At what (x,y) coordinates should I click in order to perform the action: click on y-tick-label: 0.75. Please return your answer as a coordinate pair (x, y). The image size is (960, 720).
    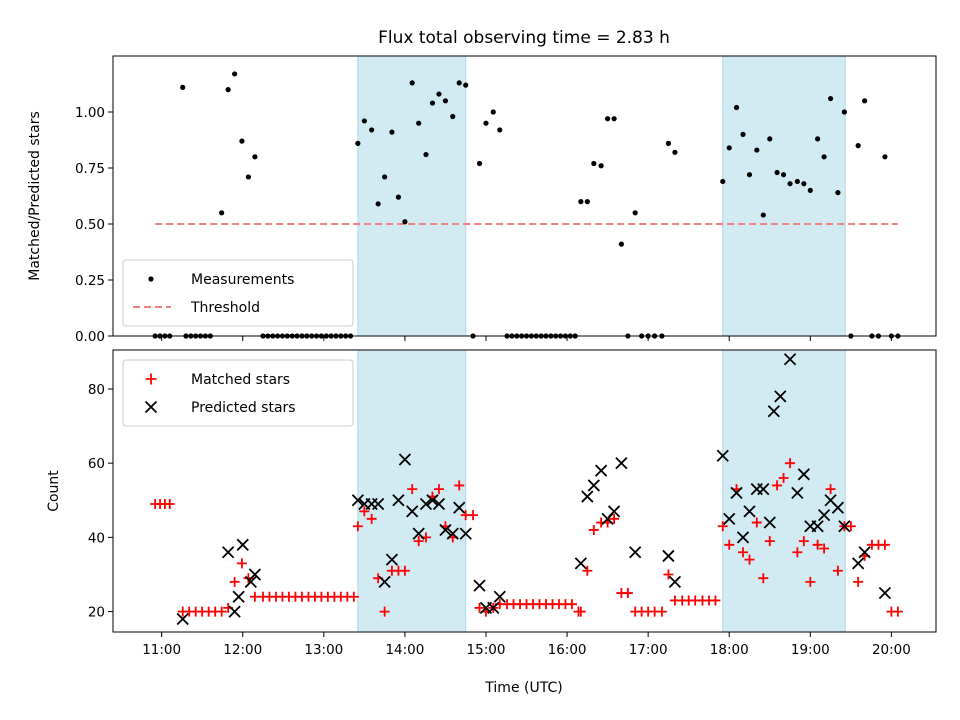
    Looking at the image, I should click on (90, 169).